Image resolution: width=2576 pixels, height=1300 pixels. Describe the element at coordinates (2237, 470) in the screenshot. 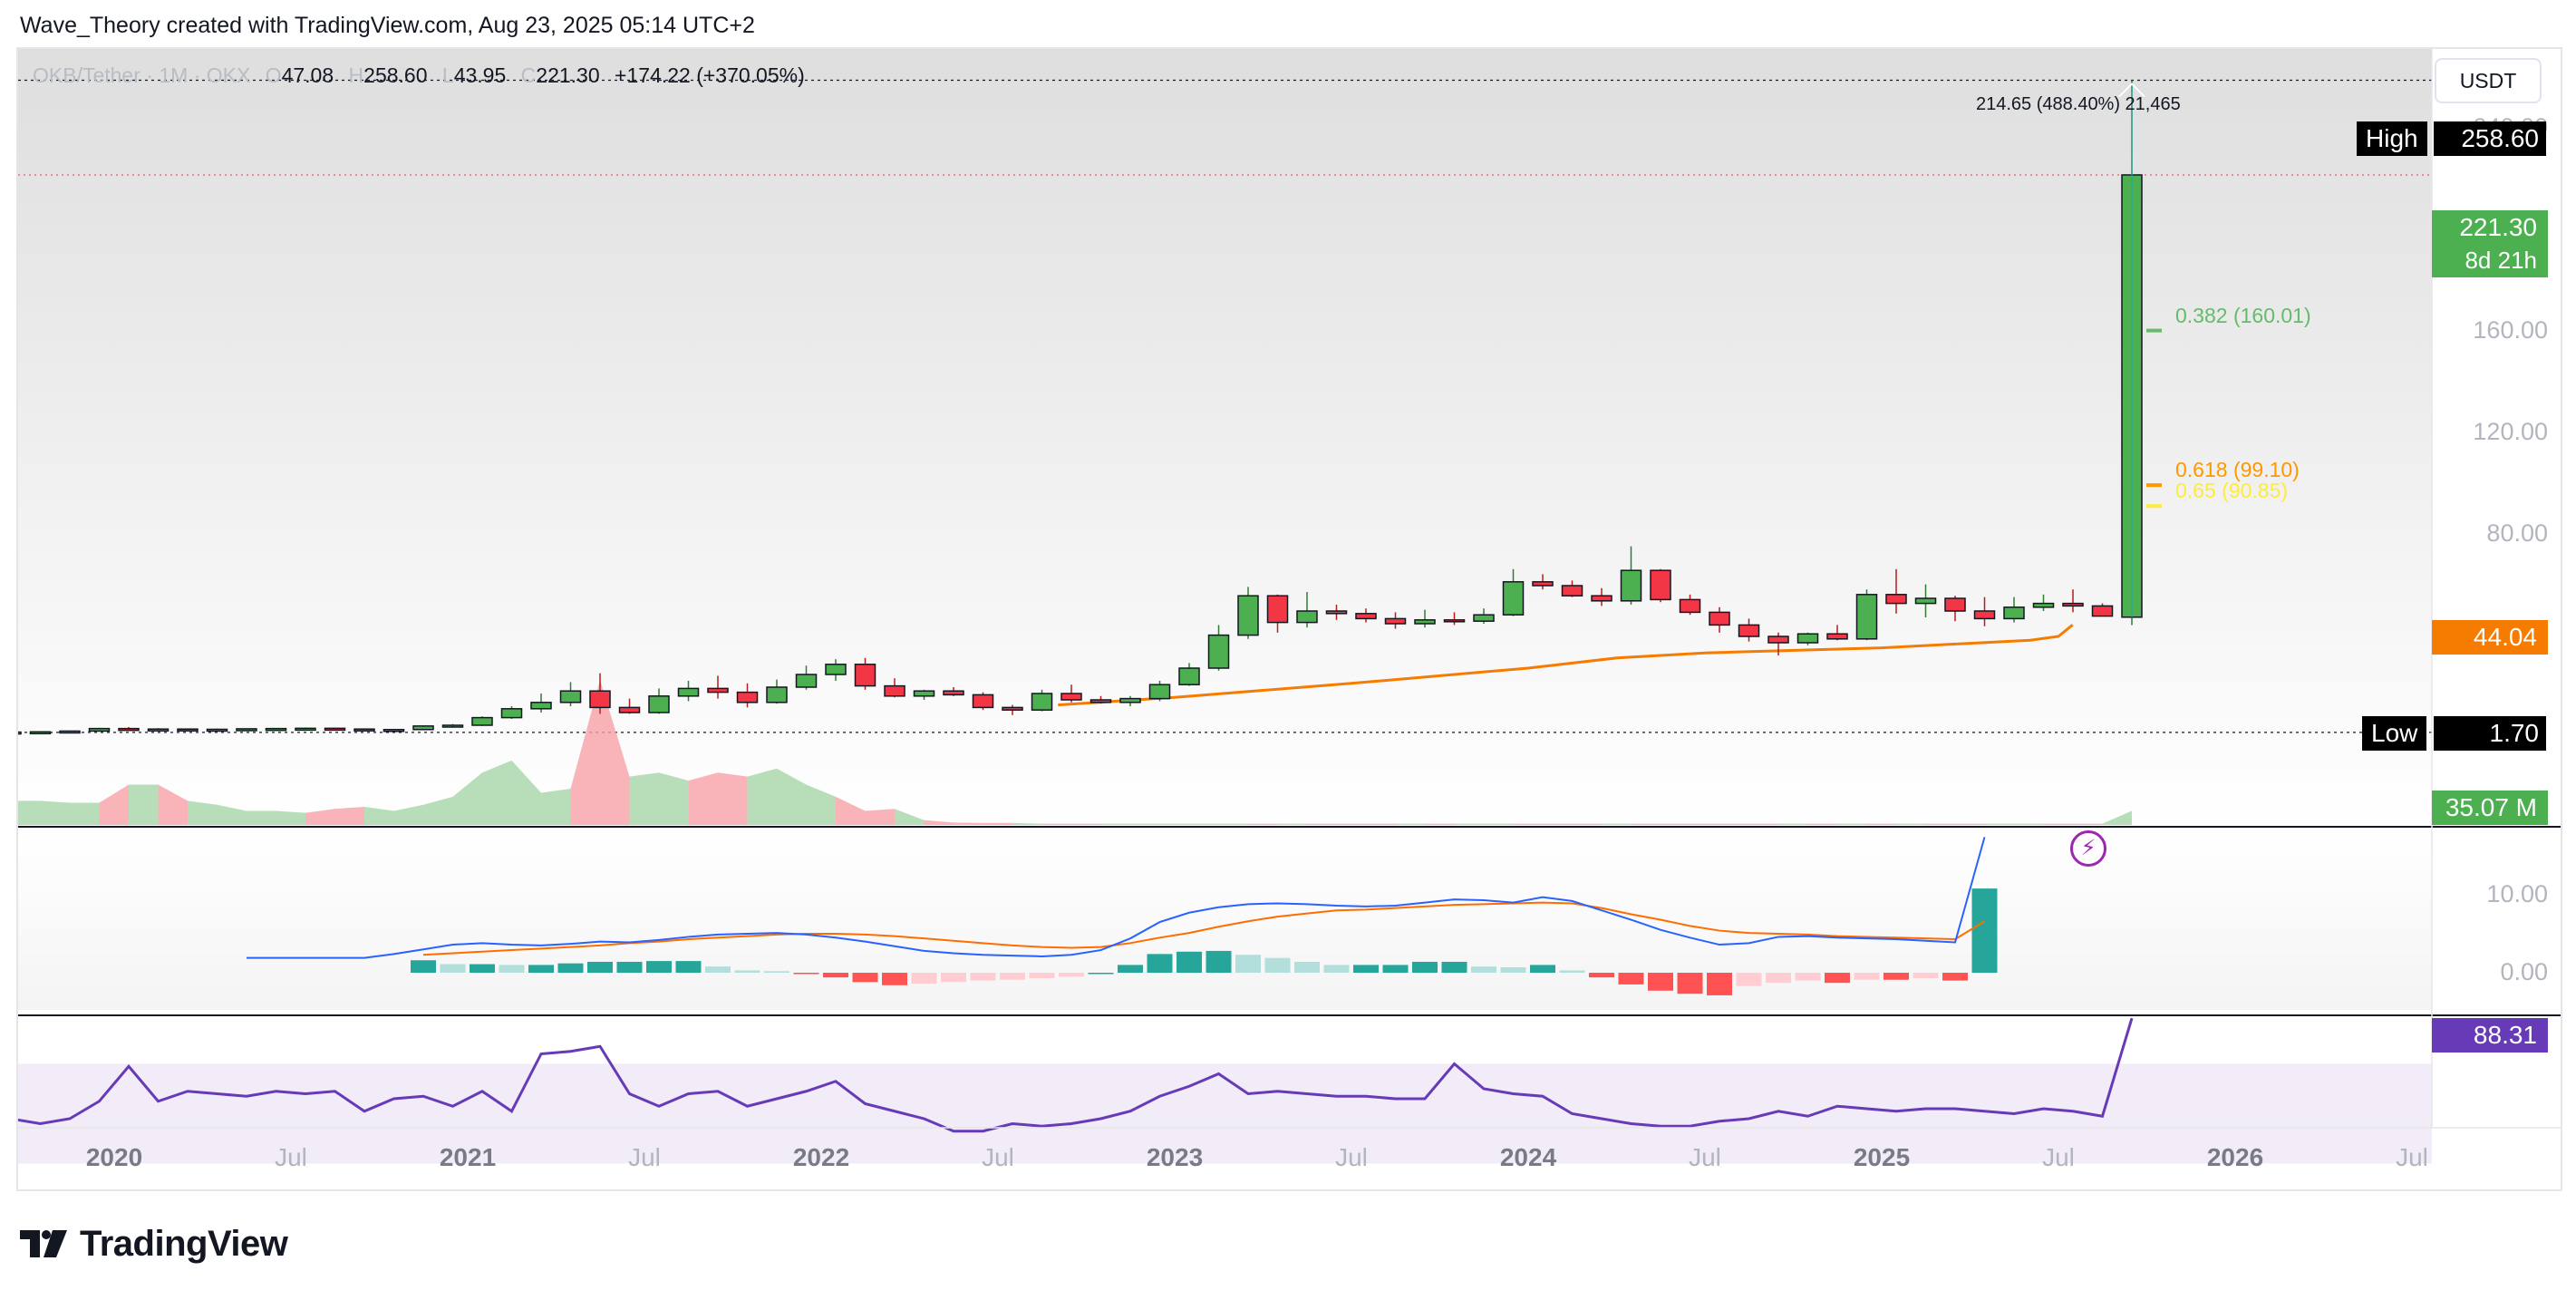

I see `fib-label: 0.618 (99.10)` at that location.